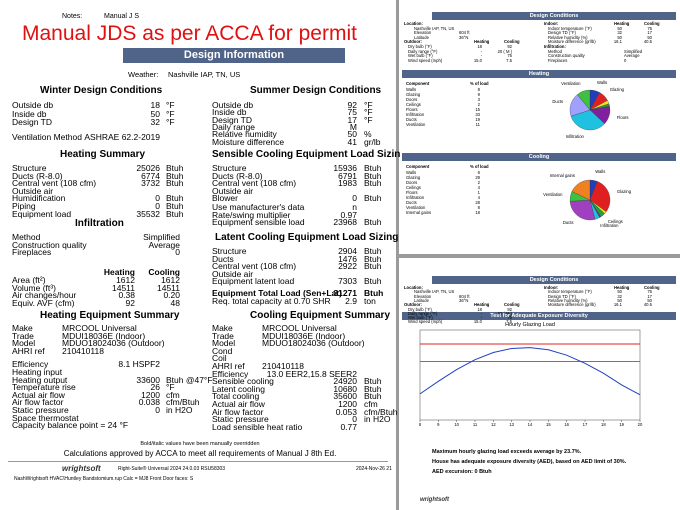  Describe the element at coordinates (625, 60) in the screenshot. I see `dc-text: 0` at that location.